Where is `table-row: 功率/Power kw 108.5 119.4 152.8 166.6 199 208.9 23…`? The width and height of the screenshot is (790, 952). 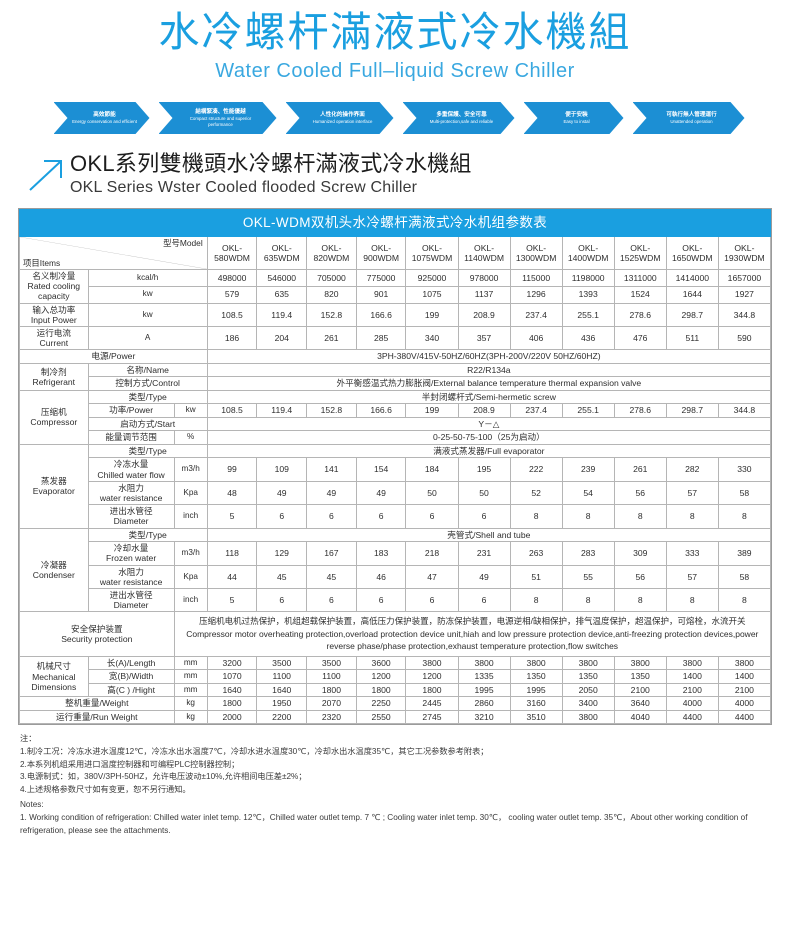 table-row: 功率/Power kw 108.5 119.4 152.8 166.6 199 208.9 23… is located at coordinates (396, 410).